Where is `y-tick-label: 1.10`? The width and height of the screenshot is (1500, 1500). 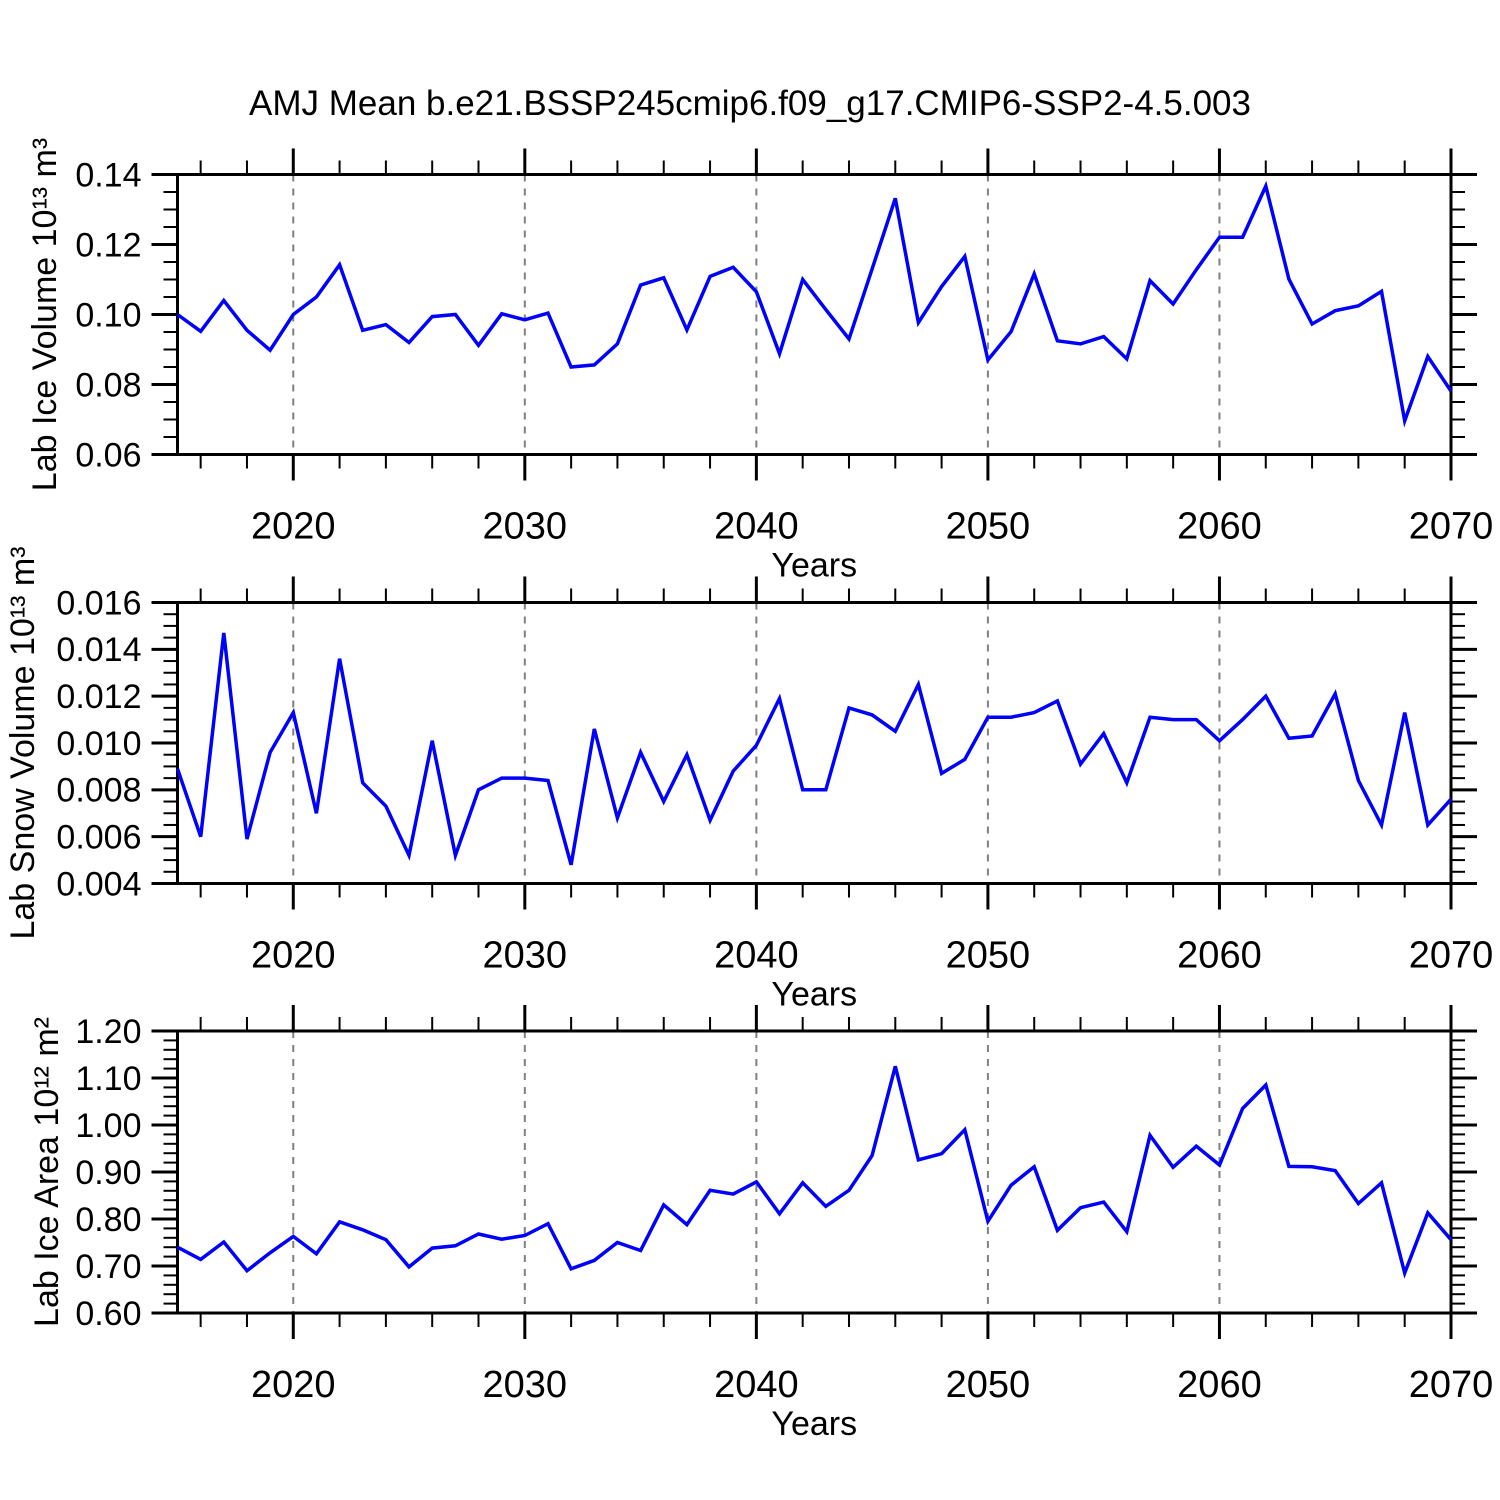 y-tick-label: 1.10 is located at coordinates (108, 1079).